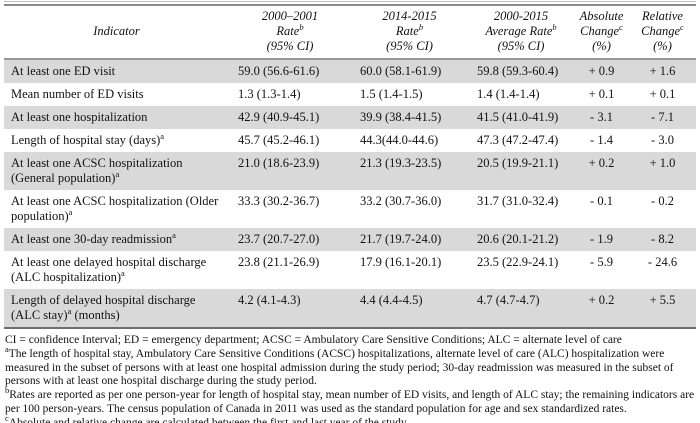 The image size is (700, 423). What do you see at coordinates (279, 262) in the screenshot?
I see `rate-2000-2001-cell: 23.8 (21.1-26.9)` at bounding box center [279, 262].